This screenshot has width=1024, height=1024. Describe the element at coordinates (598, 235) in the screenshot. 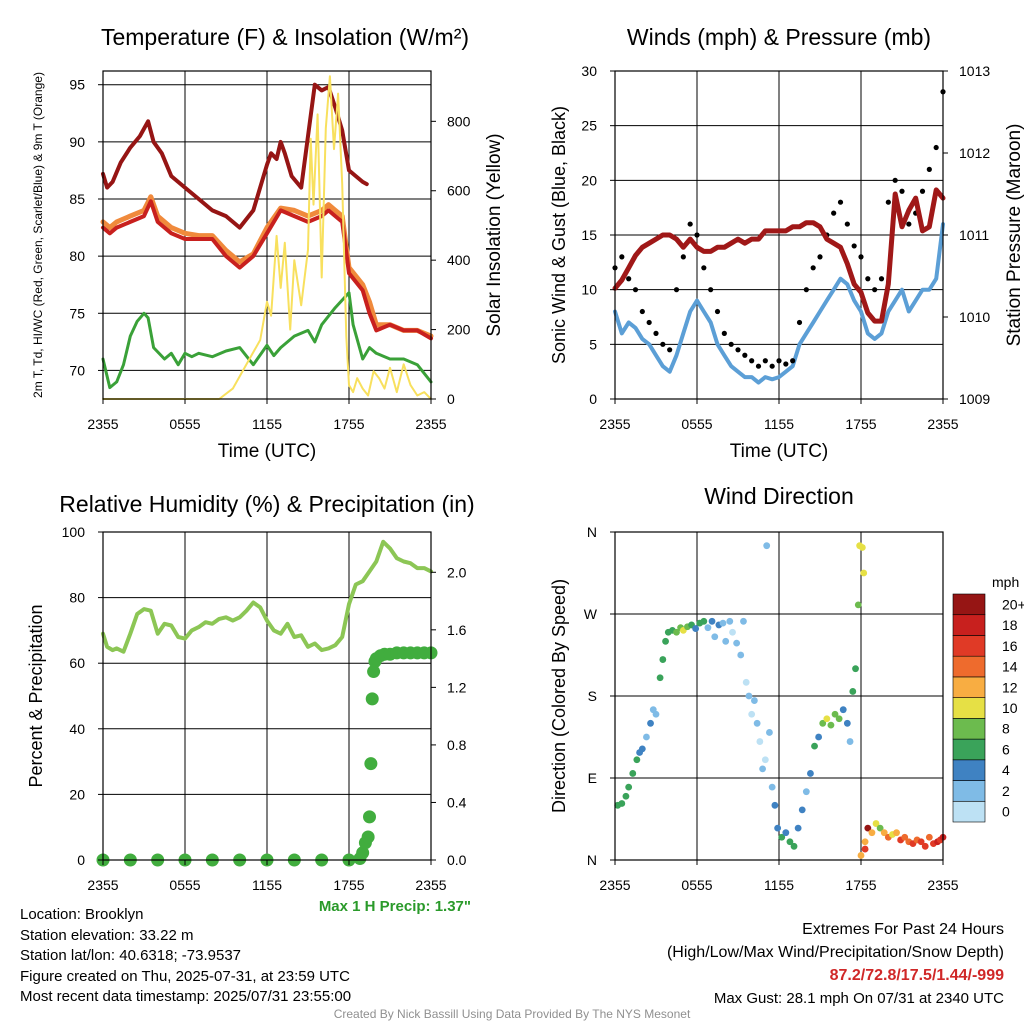

I see `y-ticks-1: 0 5 10 15 20 25 30` at that location.